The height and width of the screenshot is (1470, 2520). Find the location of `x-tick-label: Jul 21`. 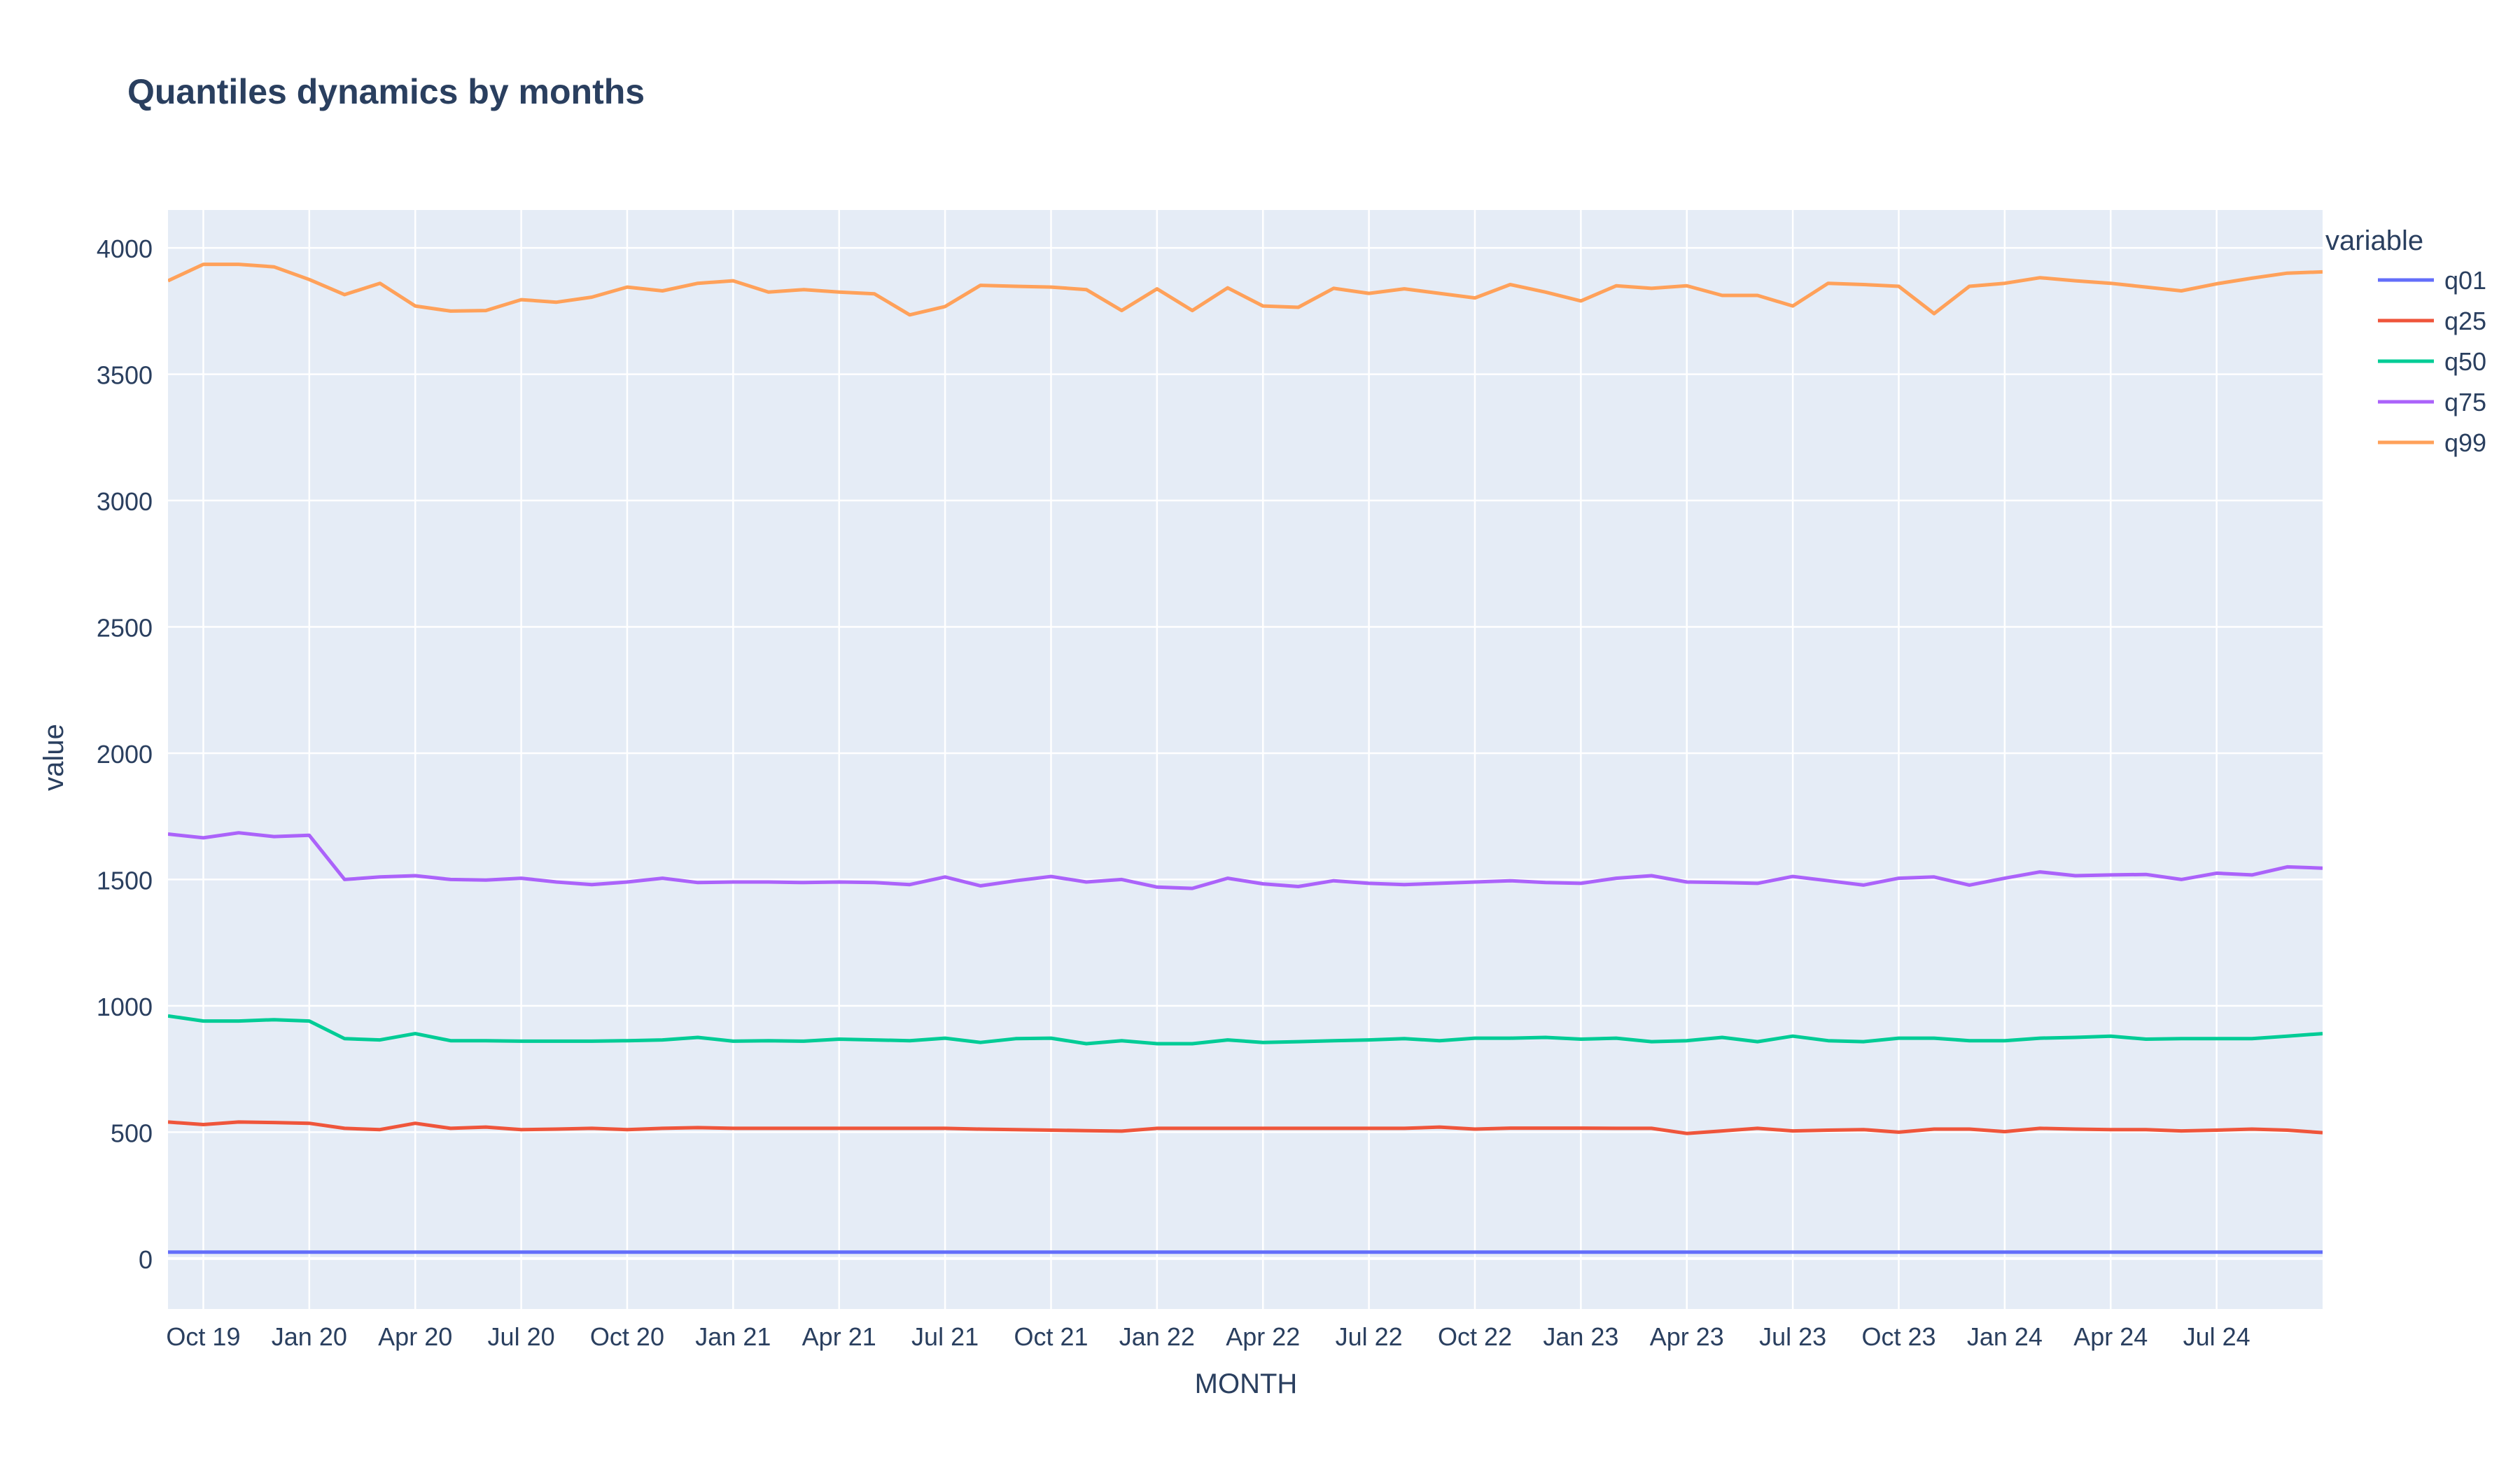

x-tick-label: Jul 21 is located at coordinates (945, 1336).